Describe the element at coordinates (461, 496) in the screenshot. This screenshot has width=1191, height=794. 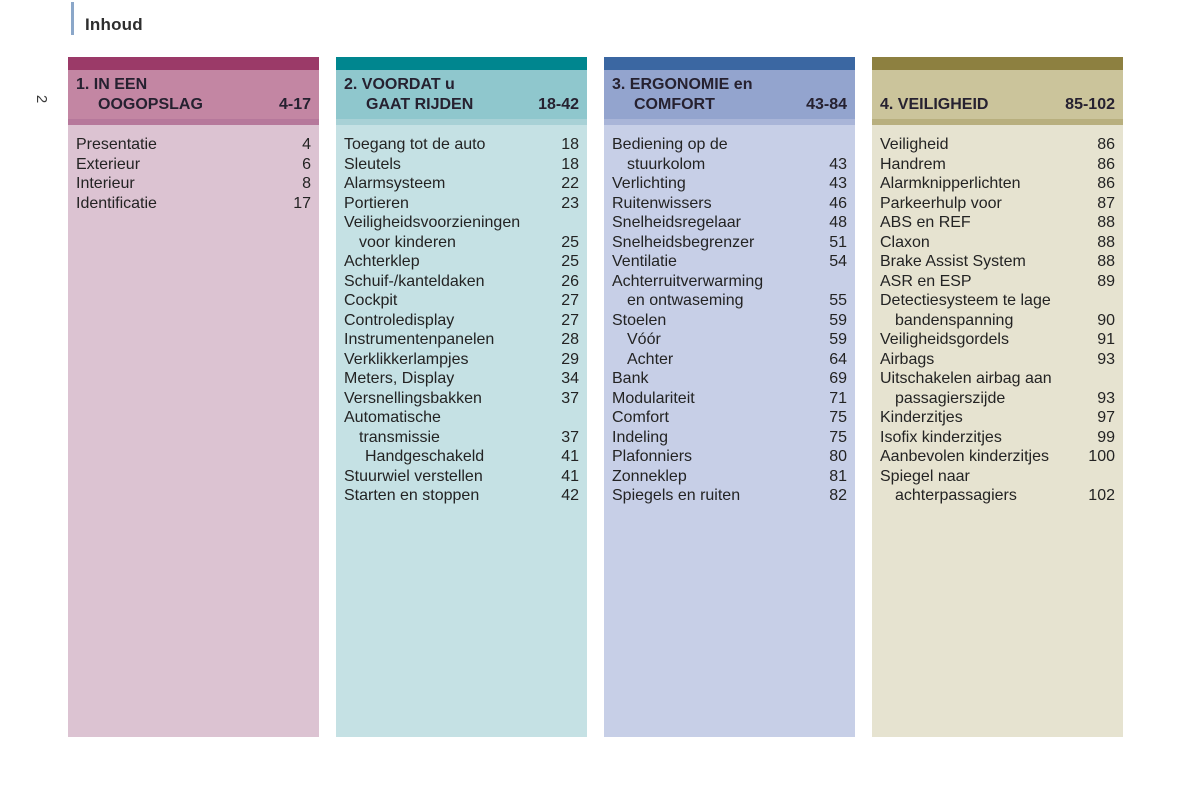
I see `toc-item: Starten en stoppen 42` at that location.